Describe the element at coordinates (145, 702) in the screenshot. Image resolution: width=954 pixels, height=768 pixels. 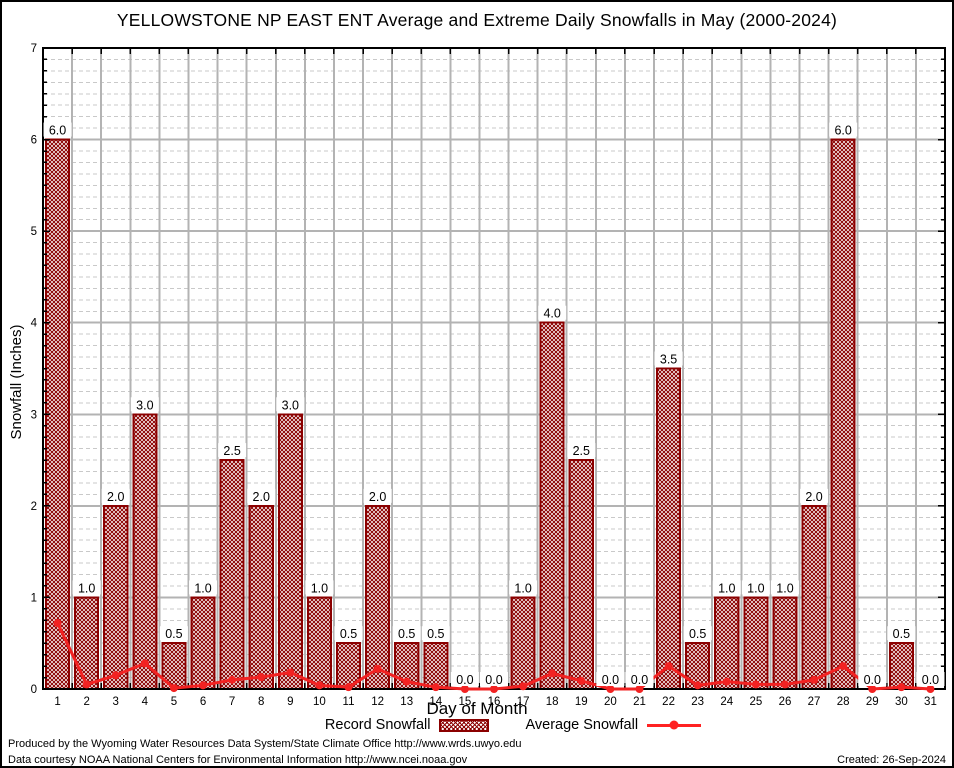
I see `x-tick-label: 4` at that location.